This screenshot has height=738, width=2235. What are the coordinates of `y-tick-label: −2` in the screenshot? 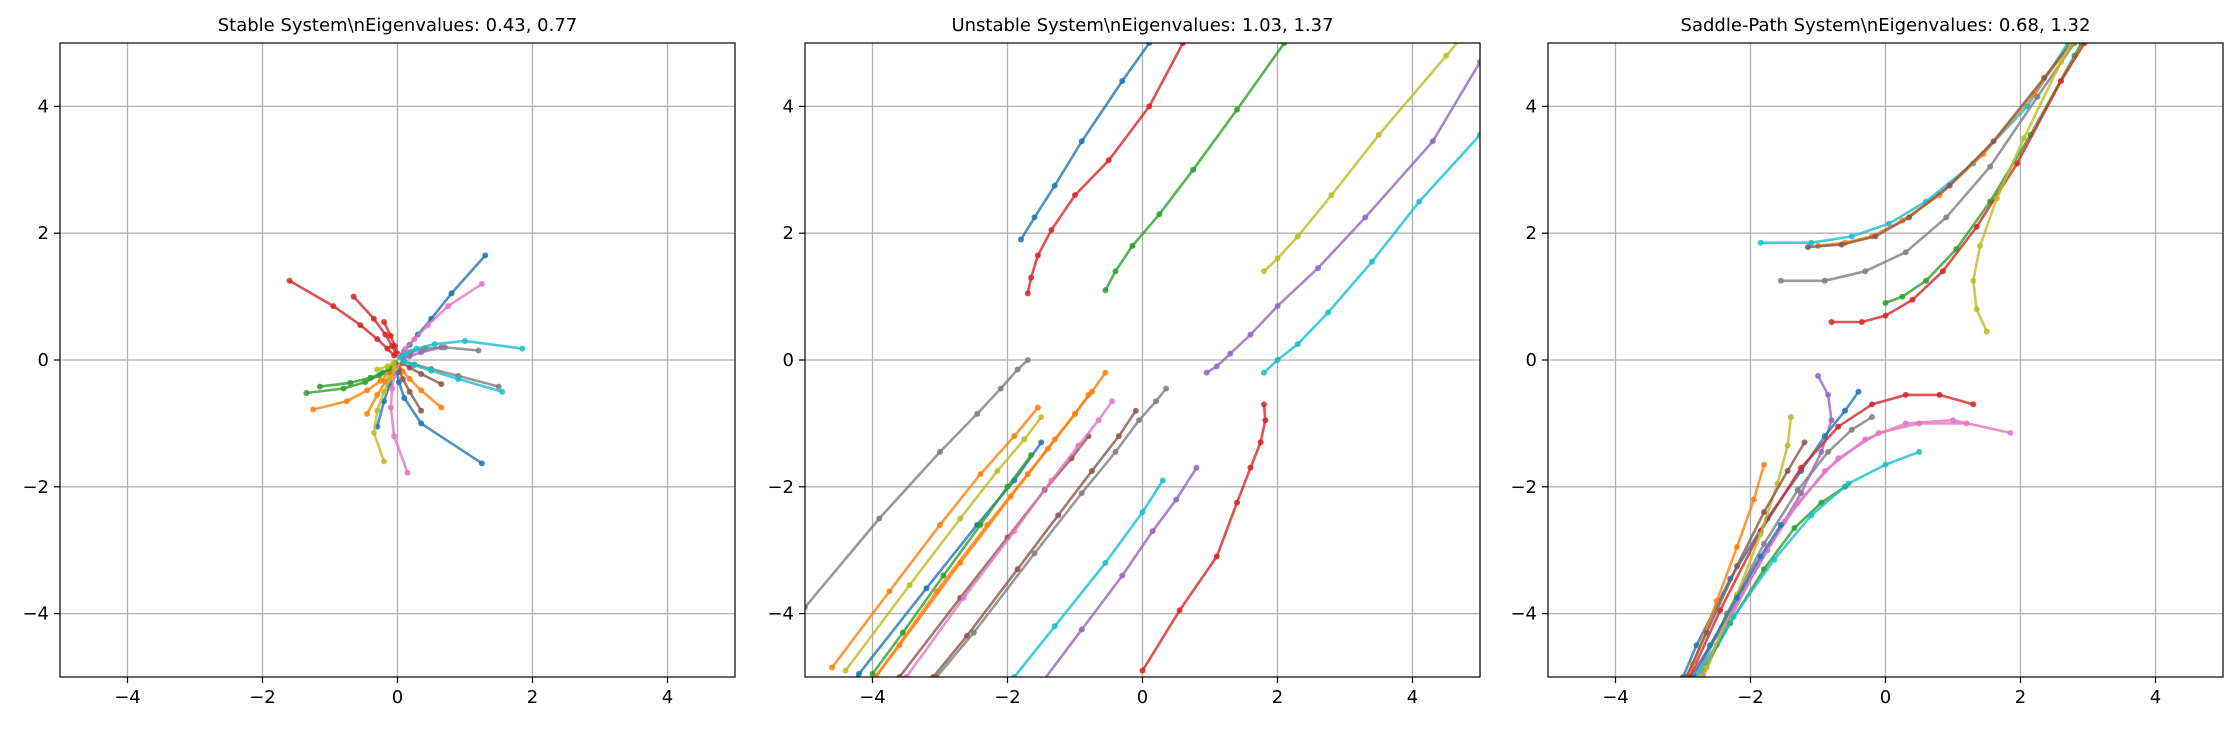 It's located at (1523, 487).